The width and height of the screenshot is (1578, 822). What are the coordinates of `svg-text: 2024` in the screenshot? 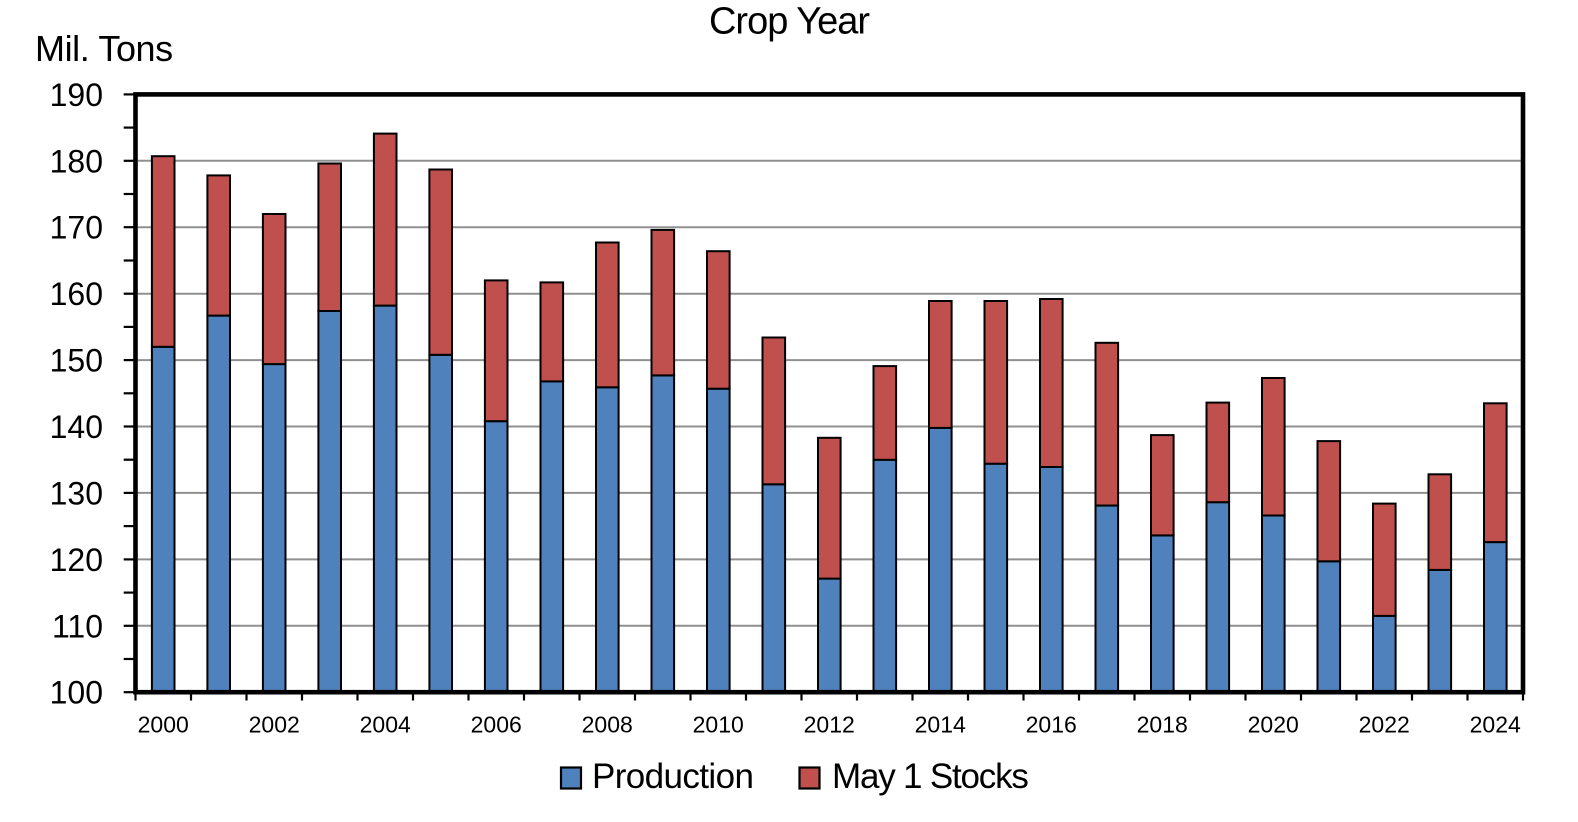 It's located at (1495, 725).